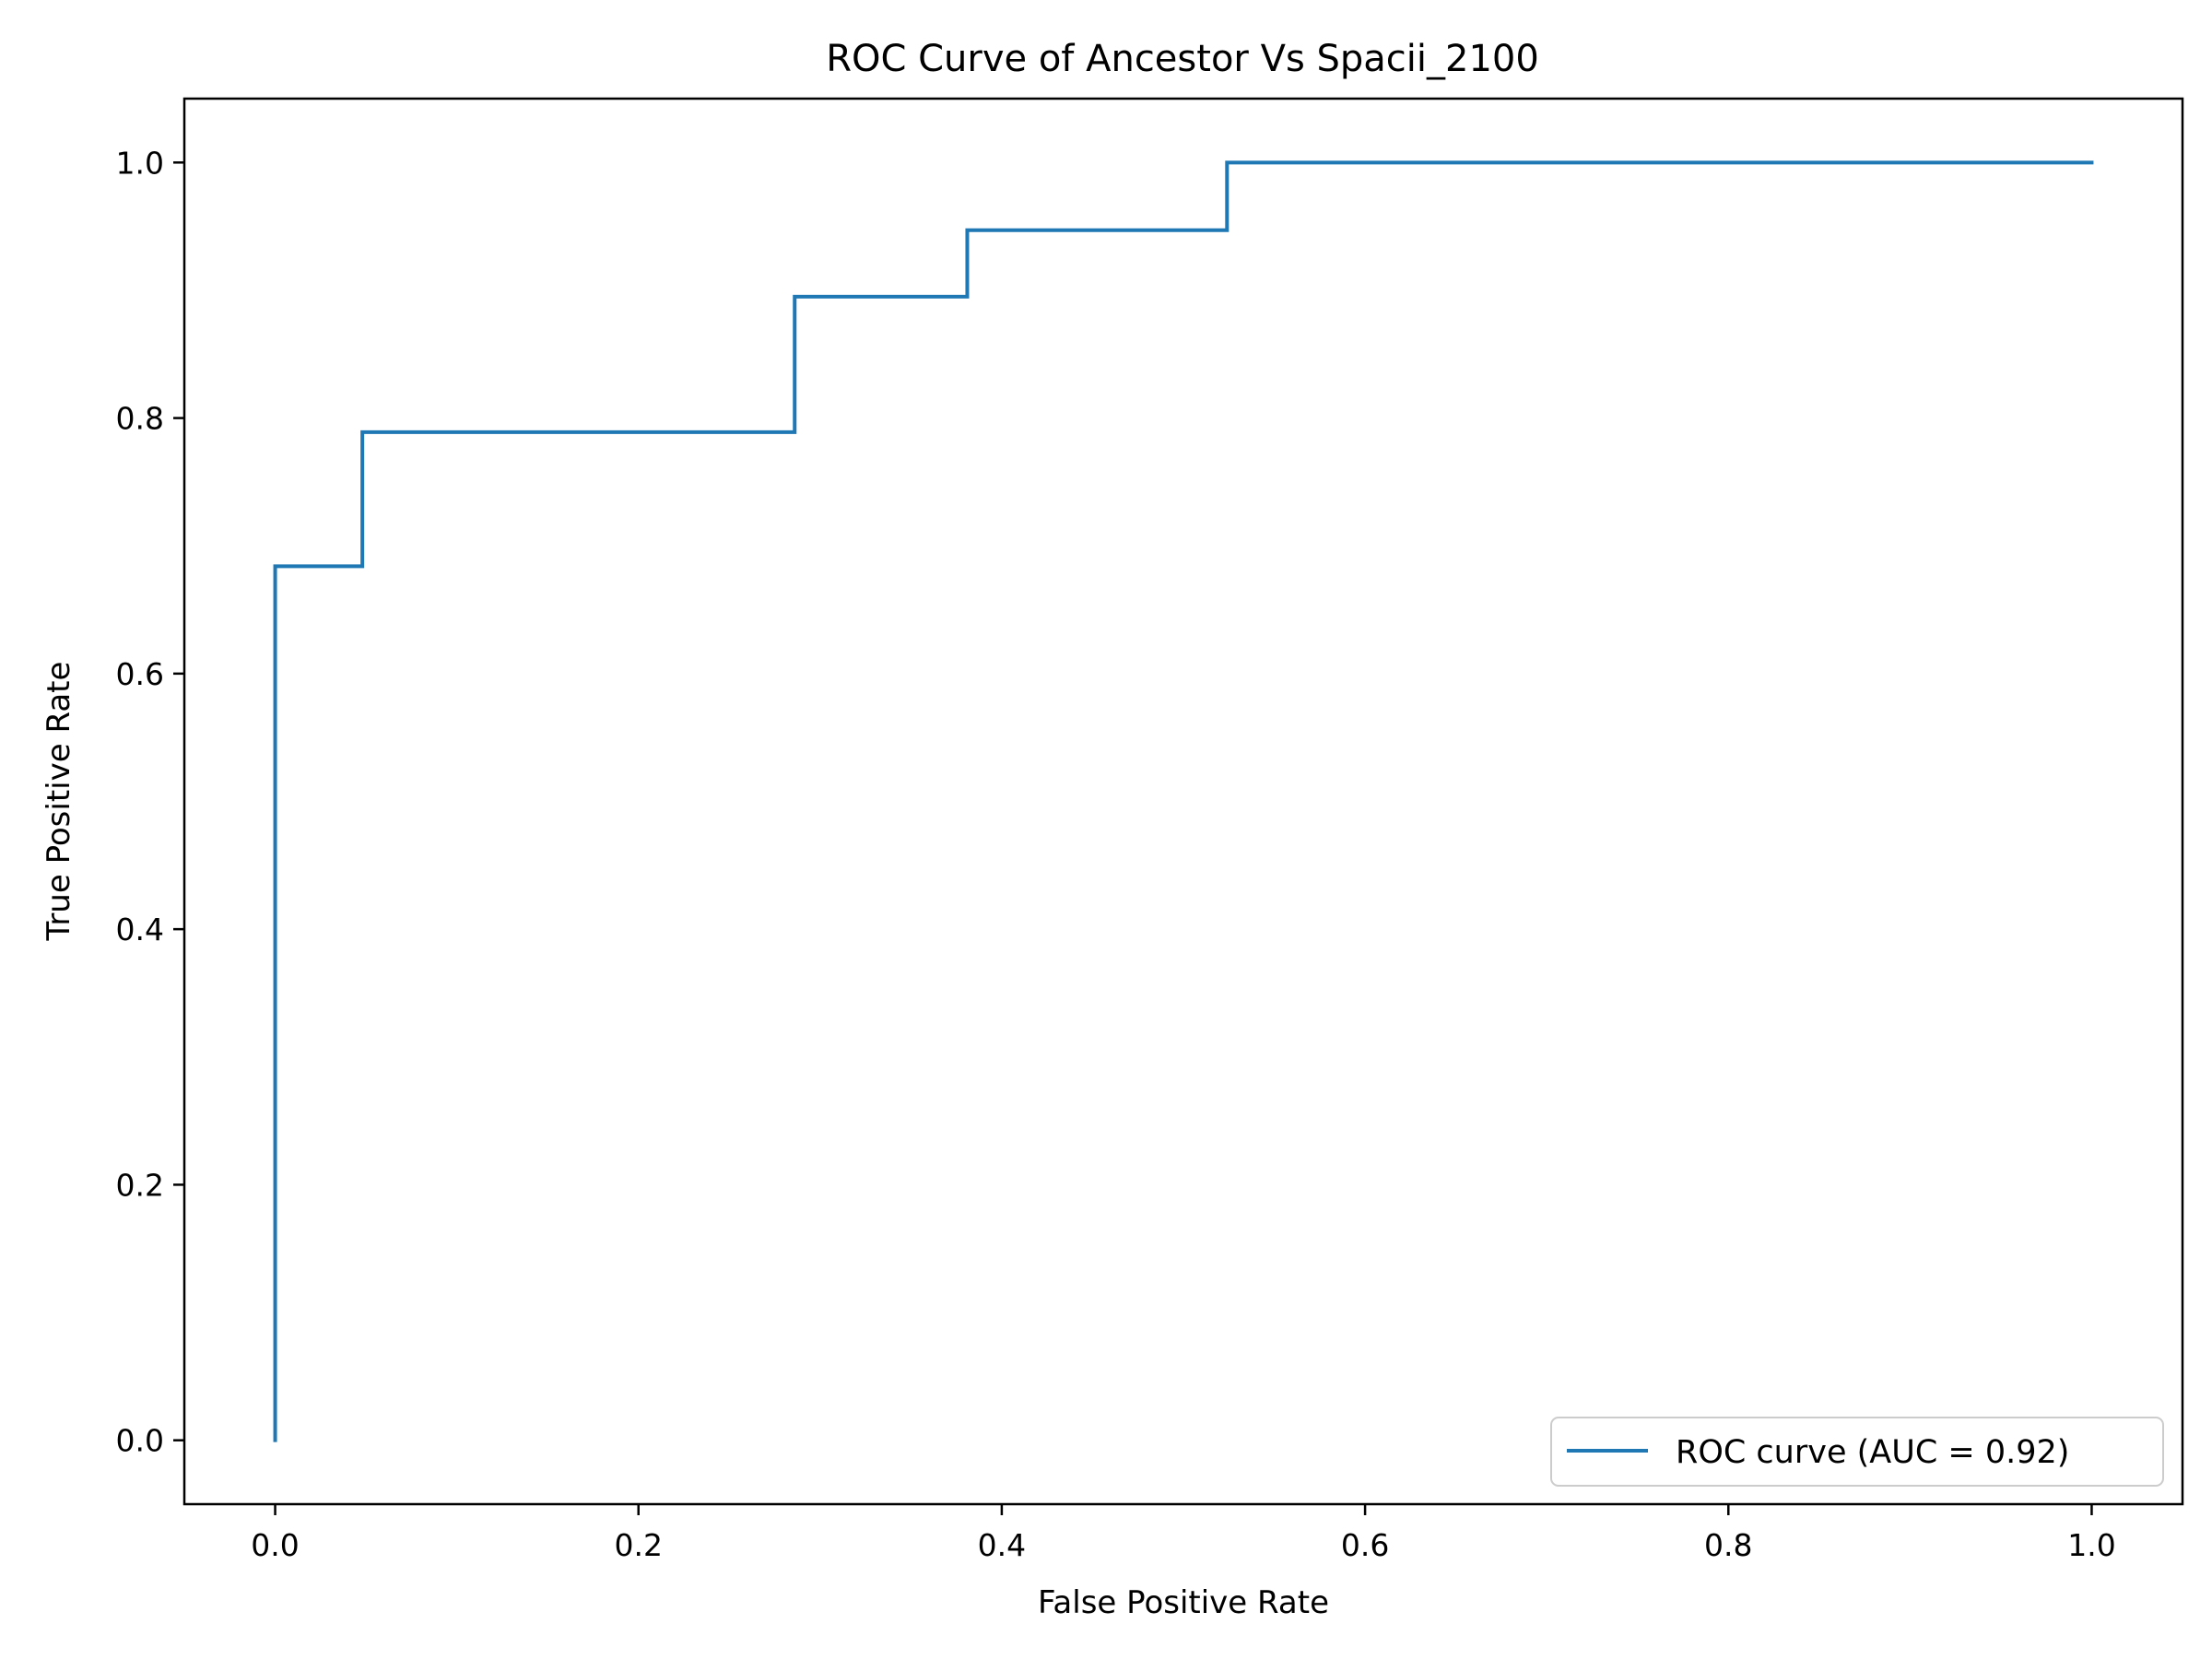  What do you see at coordinates (638, 1545) in the screenshot?
I see `x-tick-label: 0.2` at bounding box center [638, 1545].